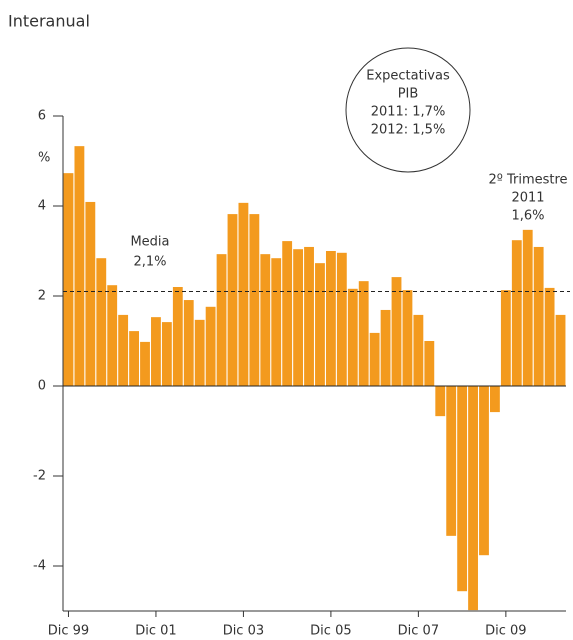 This screenshot has width=573, height=640. What do you see at coordinates (527, 216) in the screenshot?
I see `last-note: 1,6%` at bounding box center [527, 216].